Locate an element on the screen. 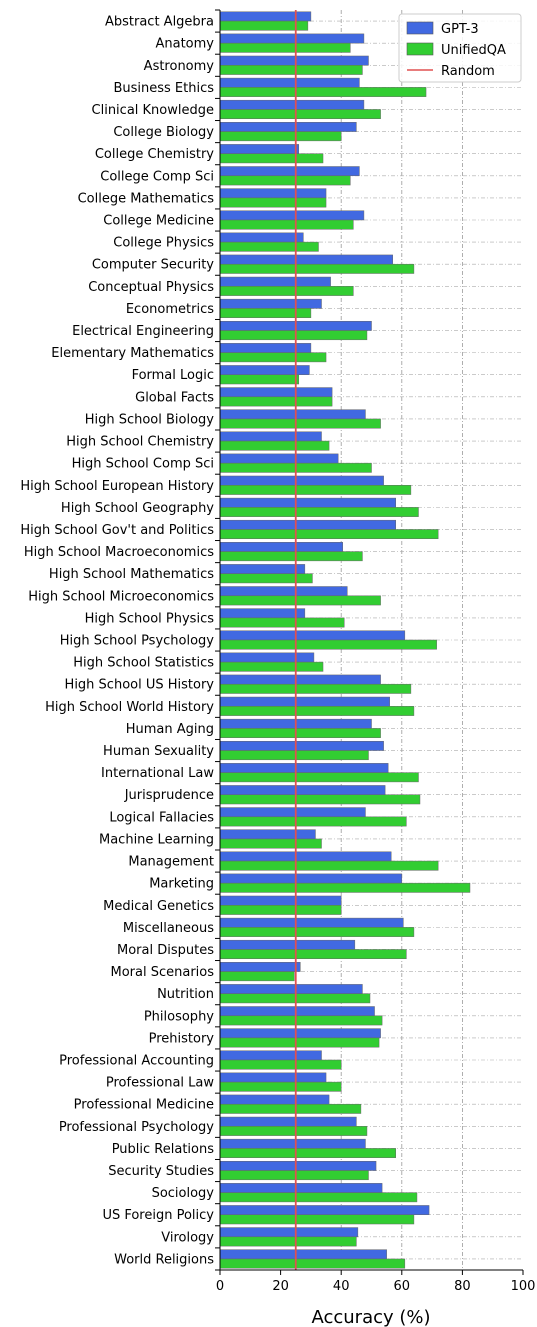 Image resolution: width=537 pixels, height=1327 pixels. category-label-management: Management is located at coordinates (171, 862).